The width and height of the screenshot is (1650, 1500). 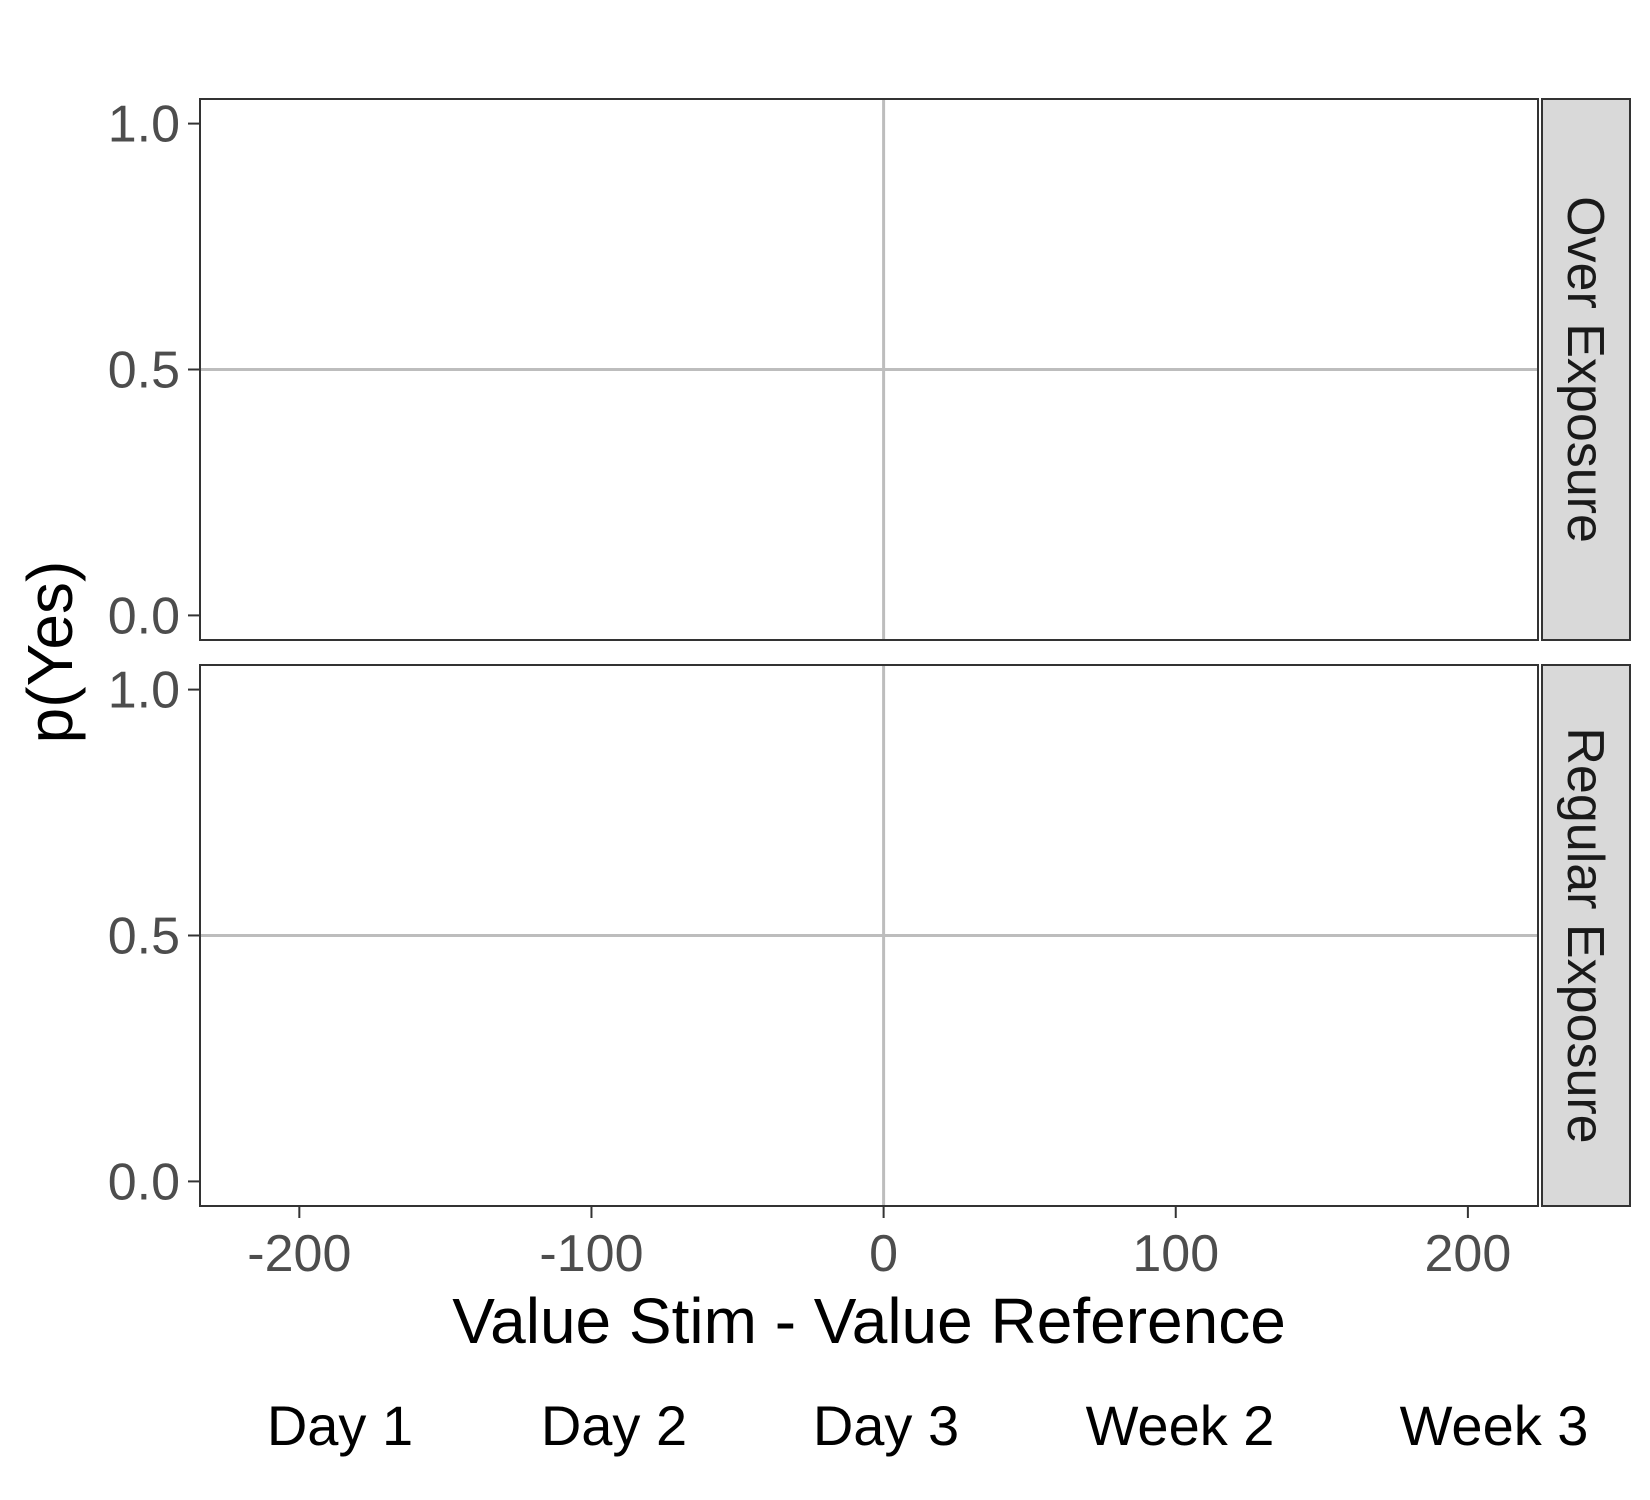 What do you see at coordinates (883, 1254) in the screenshot?
I see `x-tick-label: 0` at bounding box center [883, 1254].